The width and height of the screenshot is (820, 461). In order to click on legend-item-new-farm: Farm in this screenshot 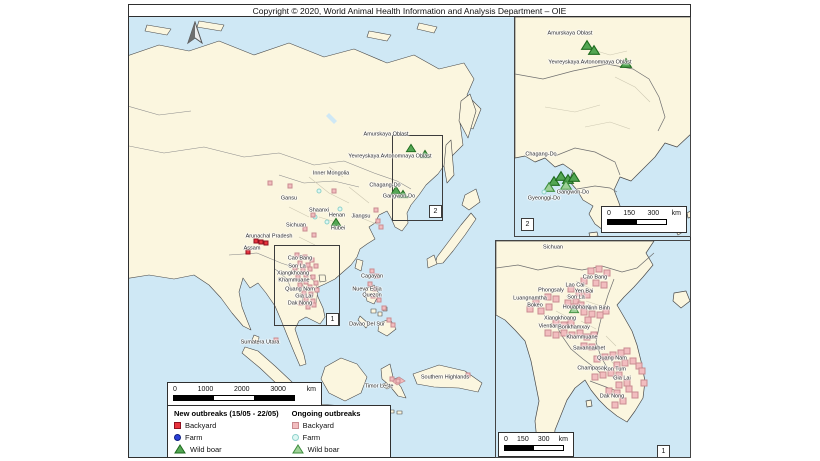, I will do `click(226, 437)`.